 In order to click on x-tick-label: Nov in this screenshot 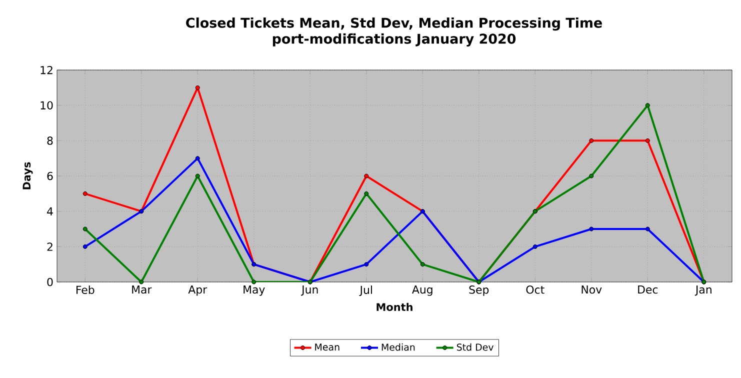, I will do `click(592, 290)`.